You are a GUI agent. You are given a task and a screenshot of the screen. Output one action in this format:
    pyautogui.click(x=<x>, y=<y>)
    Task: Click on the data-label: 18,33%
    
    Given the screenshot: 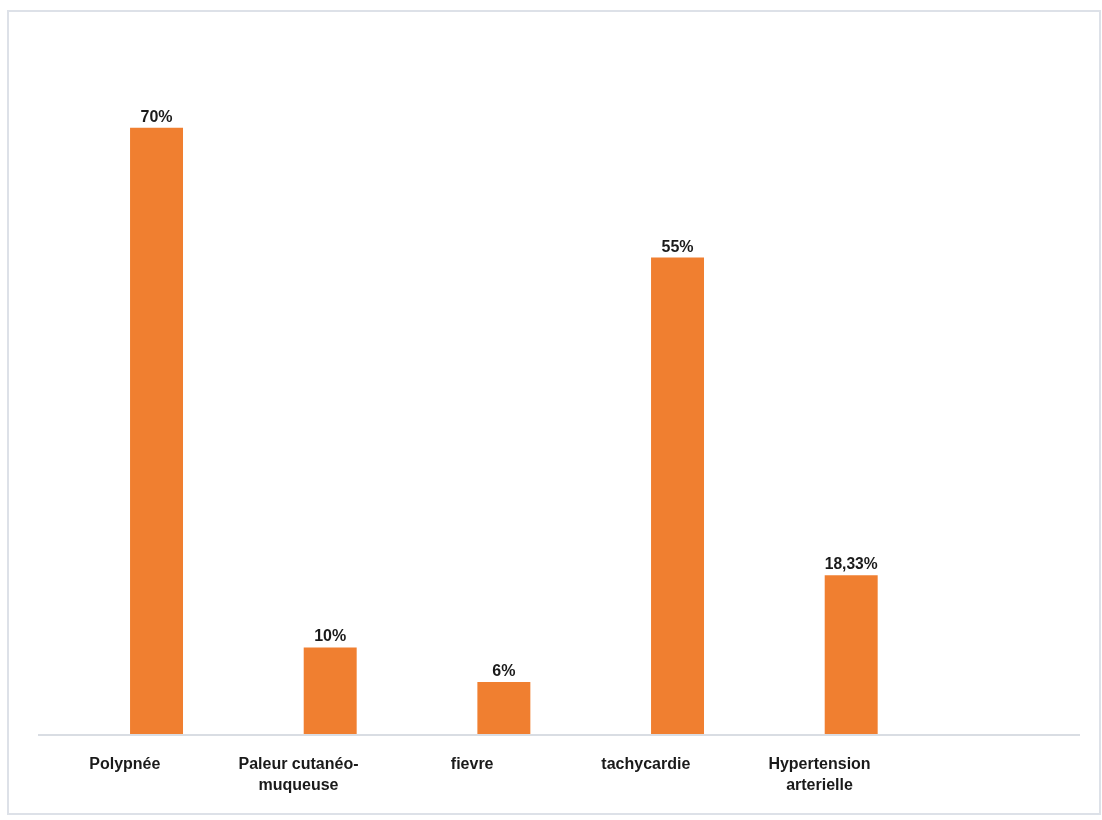 What is the action you would take?
    pyautogui.click(x=851, y=564)
    